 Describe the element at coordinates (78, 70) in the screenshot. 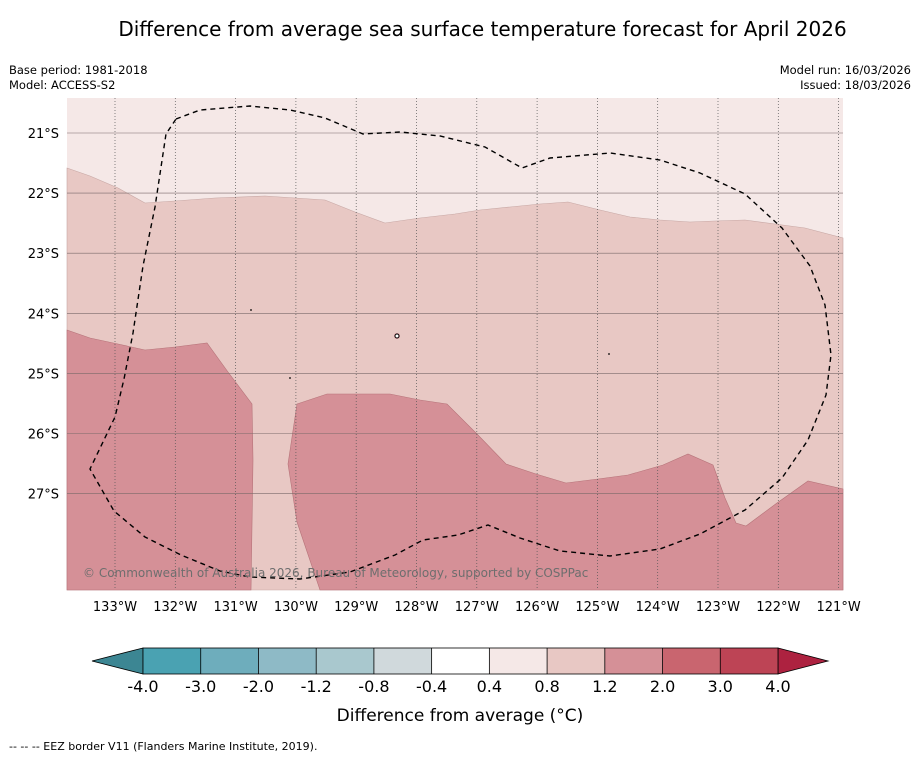

I see `base-period: Base period: 1981-2018` at that location.